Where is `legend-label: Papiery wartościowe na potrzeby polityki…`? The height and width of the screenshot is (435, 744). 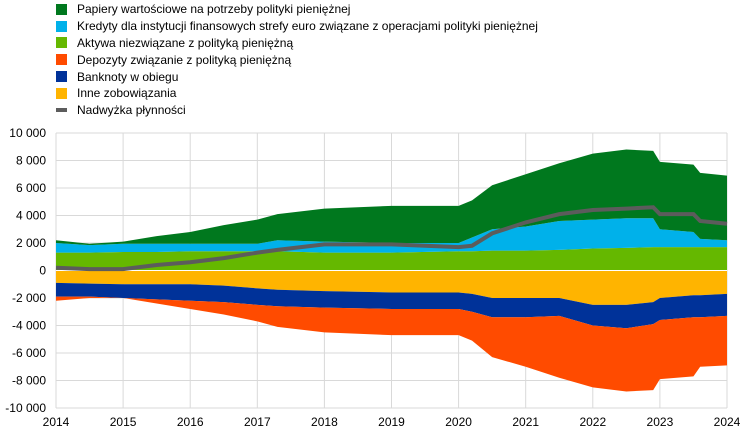
legend-label: Papiery wartościowe na potrzeby polityki… is located at coordinates (214, 9).